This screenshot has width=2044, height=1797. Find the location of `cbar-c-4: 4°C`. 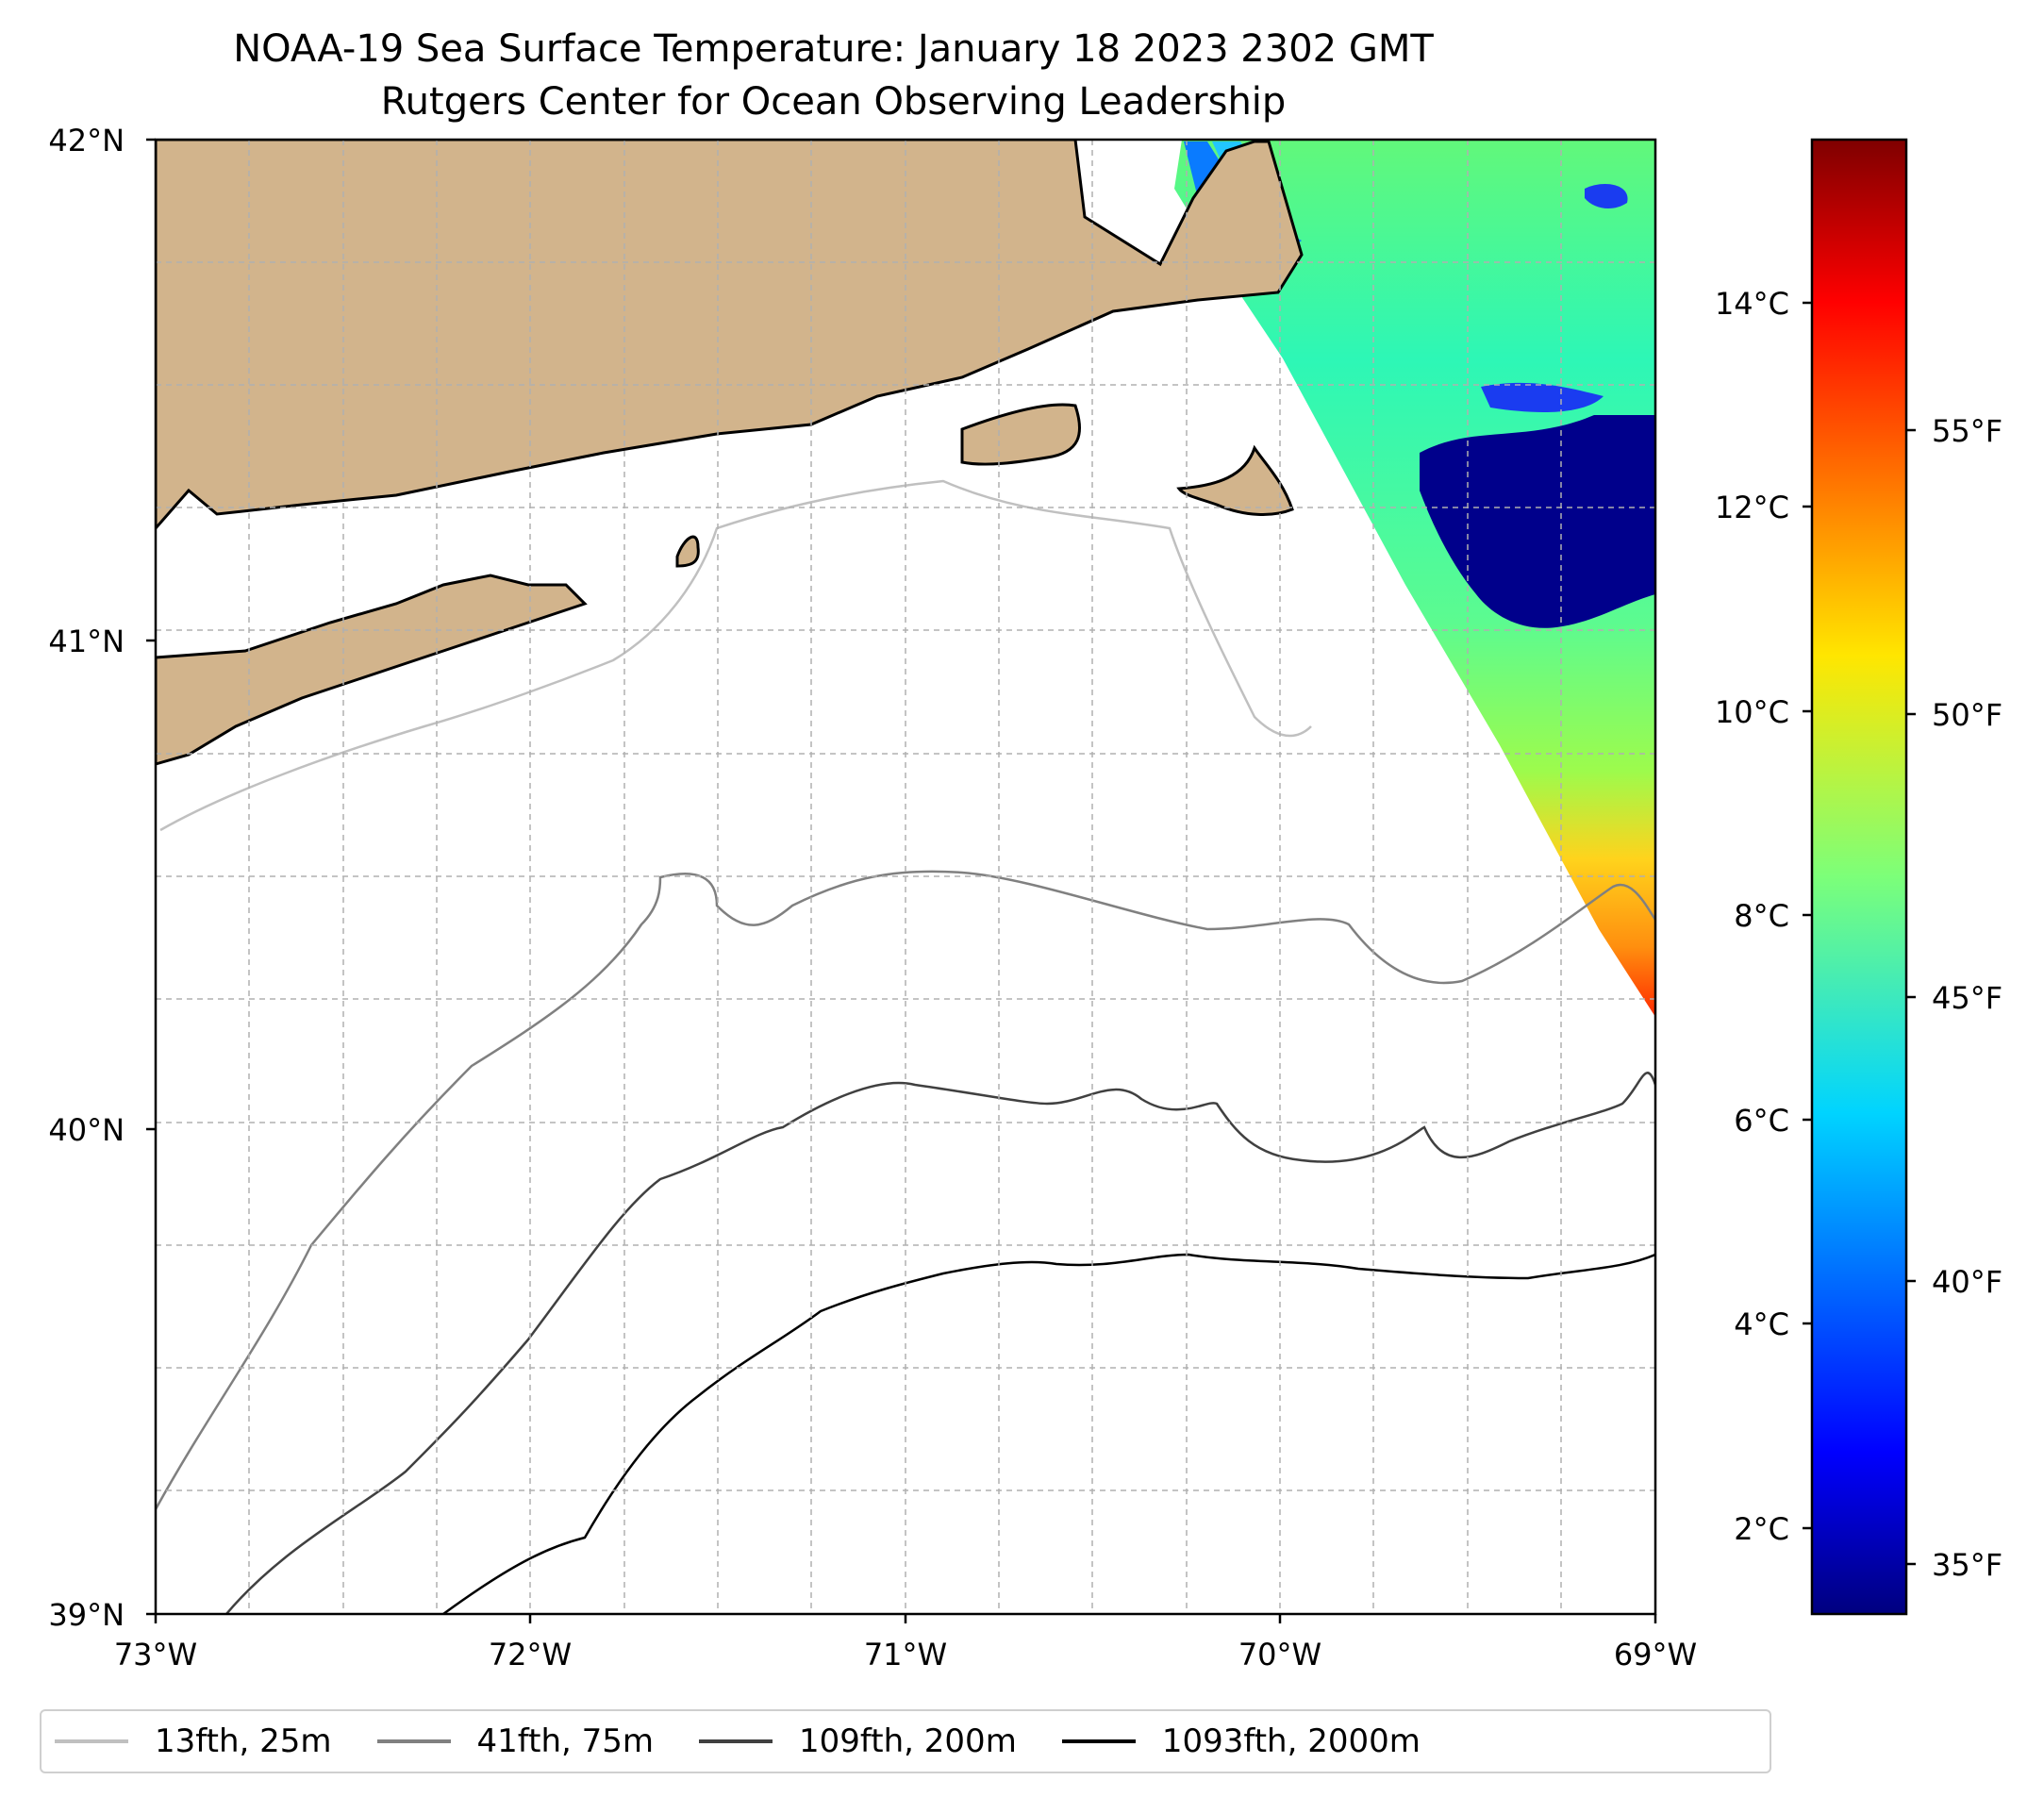

cbar-c-4: 4°C is located at coordinates (1762, 1324).